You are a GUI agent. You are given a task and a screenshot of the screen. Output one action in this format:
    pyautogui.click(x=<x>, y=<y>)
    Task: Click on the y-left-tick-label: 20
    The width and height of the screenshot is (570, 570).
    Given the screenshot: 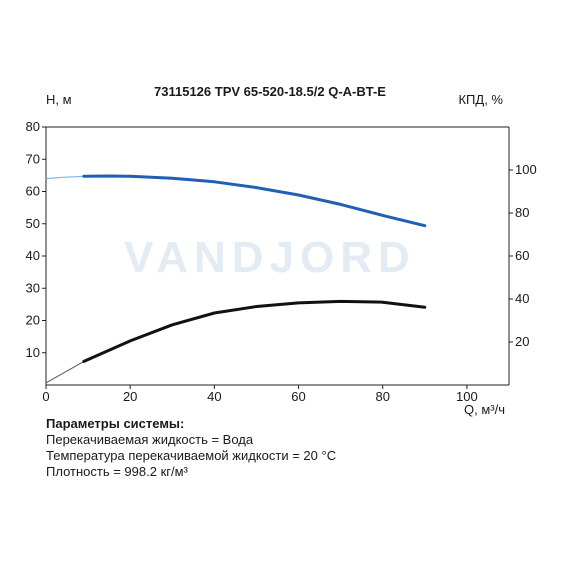 What is the action you would take?
    pyautogui.click(x=33, y=320)
    